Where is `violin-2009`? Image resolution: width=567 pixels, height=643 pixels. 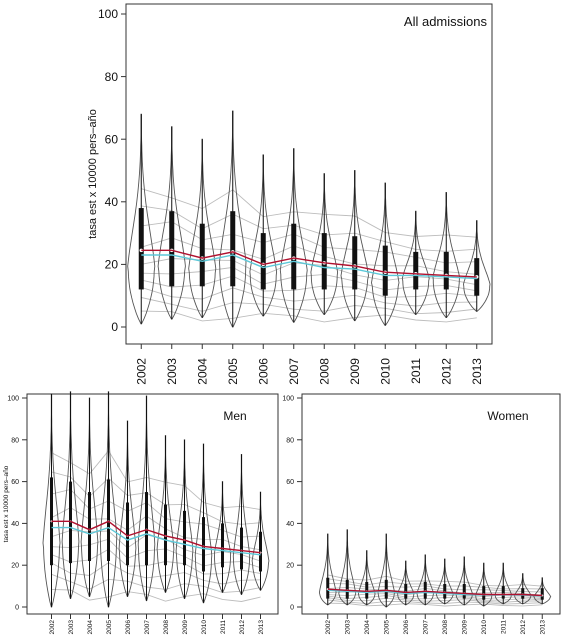
violin-2009 is located at coordinates (464, 581).